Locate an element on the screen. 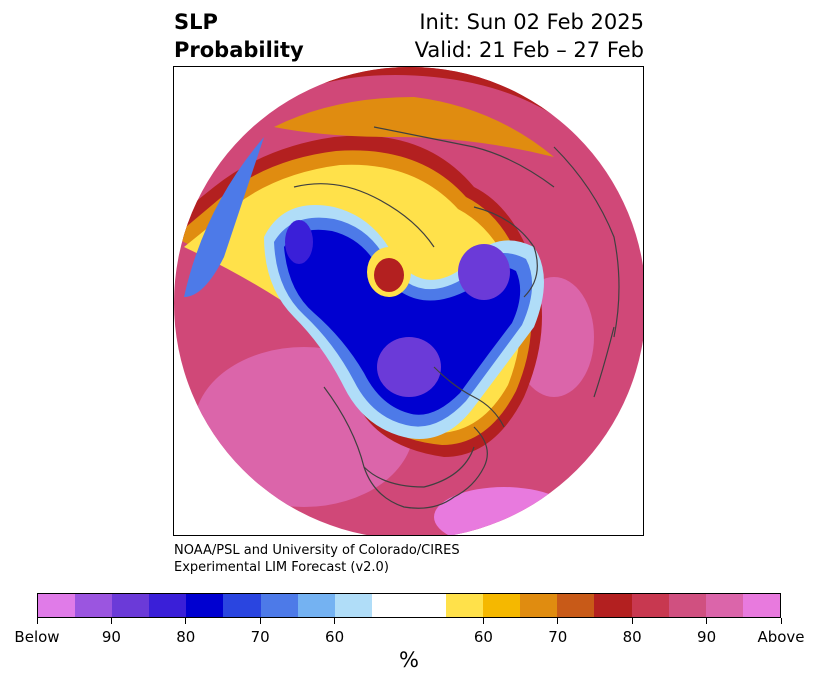  above-region-arctic-orange is located at coordinates (414, 127).